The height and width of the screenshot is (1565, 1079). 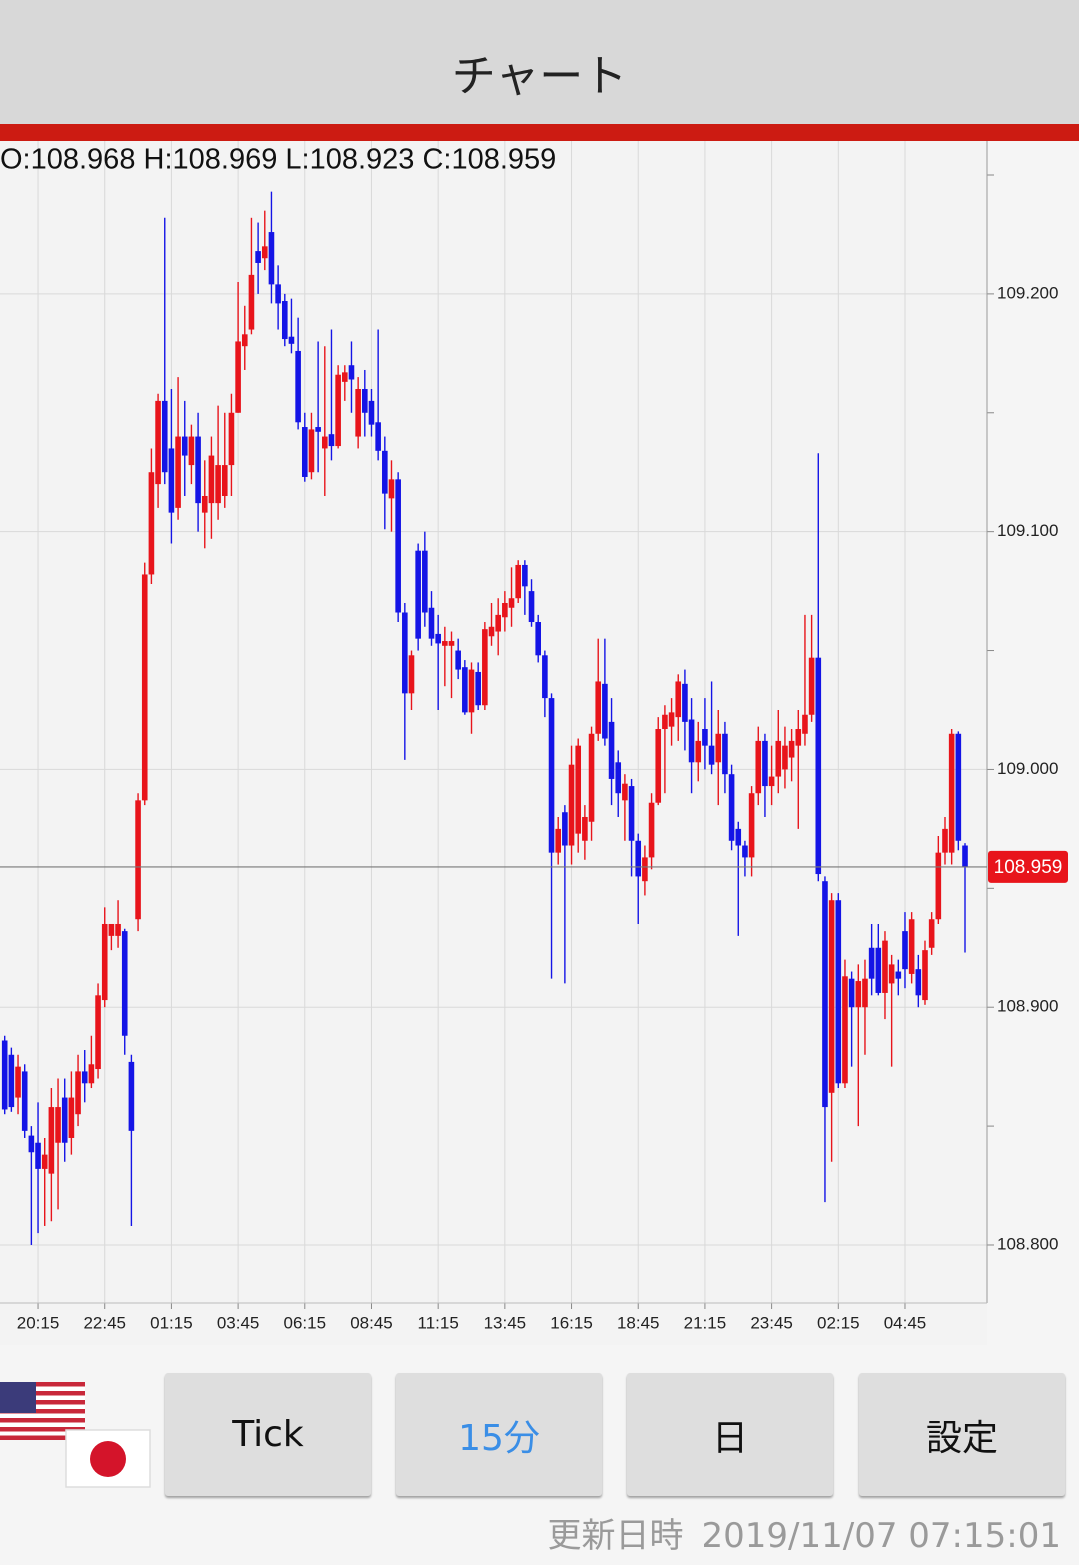 What do you see at coordinates (571, 1322) in the screenshot?
I see `x-tick-label: 16:15` at bounding box center [571, 1322].